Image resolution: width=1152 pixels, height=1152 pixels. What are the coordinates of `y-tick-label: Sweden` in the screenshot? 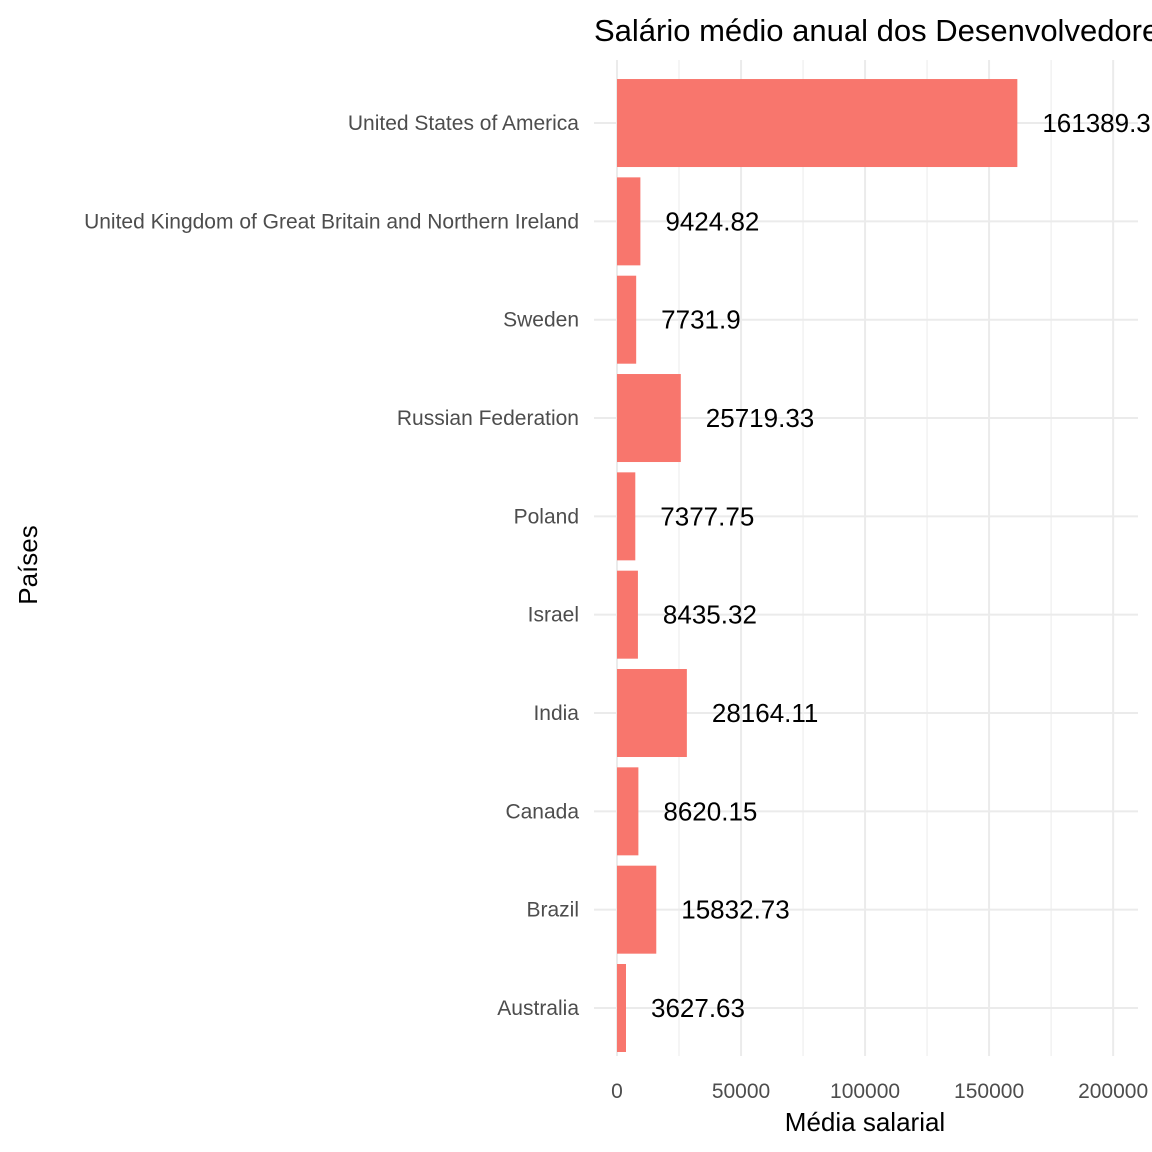 It's located at (541, 320).